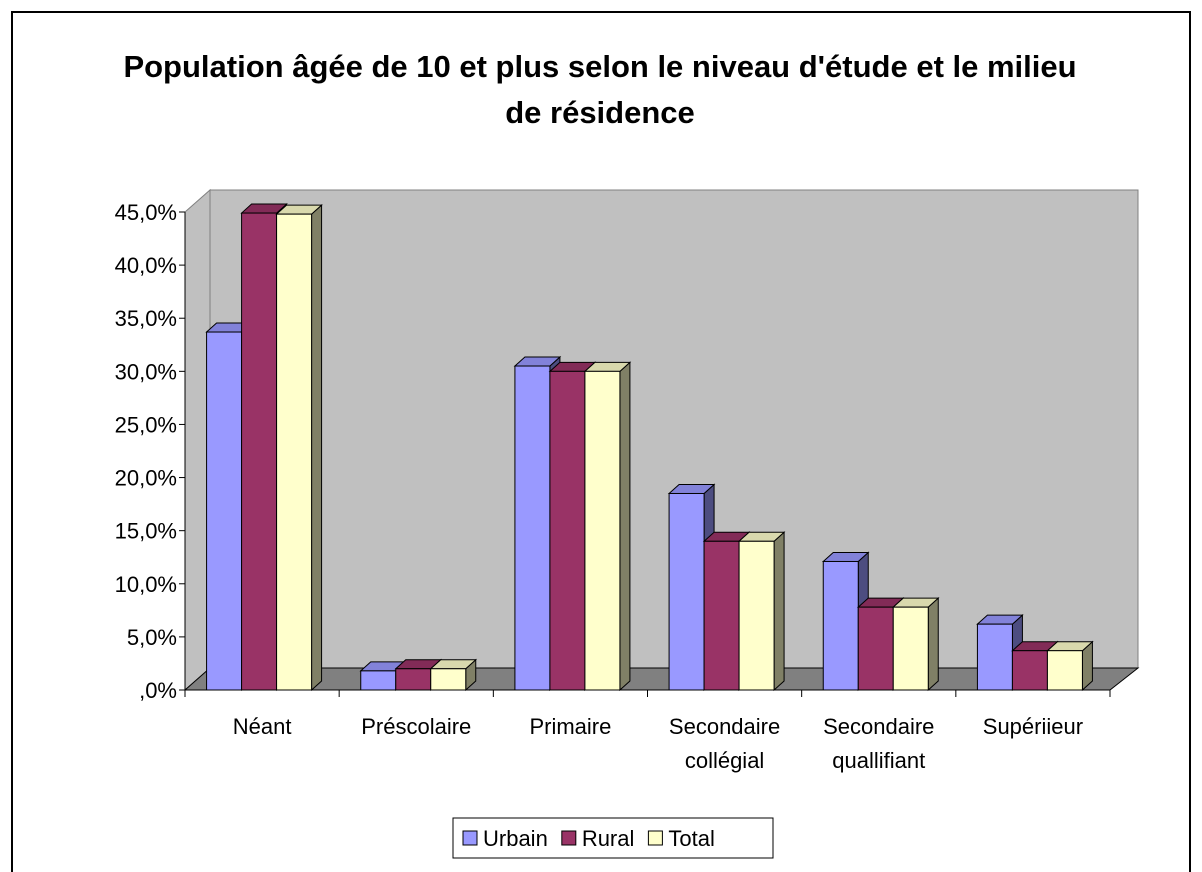 The width and height of the screenshot is (1202, 872). I want to click on legend-label: Rural, so click(608, 838).